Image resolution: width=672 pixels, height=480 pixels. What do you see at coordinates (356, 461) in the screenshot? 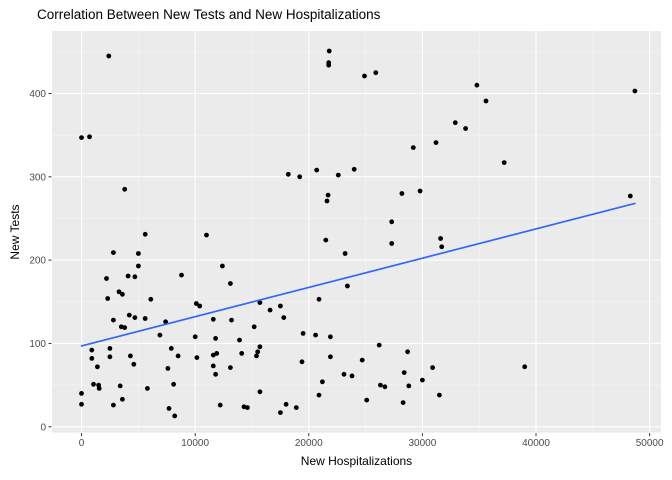
I see `x-axis-title: New Hospitalizations` at bounding box center [356, 461].